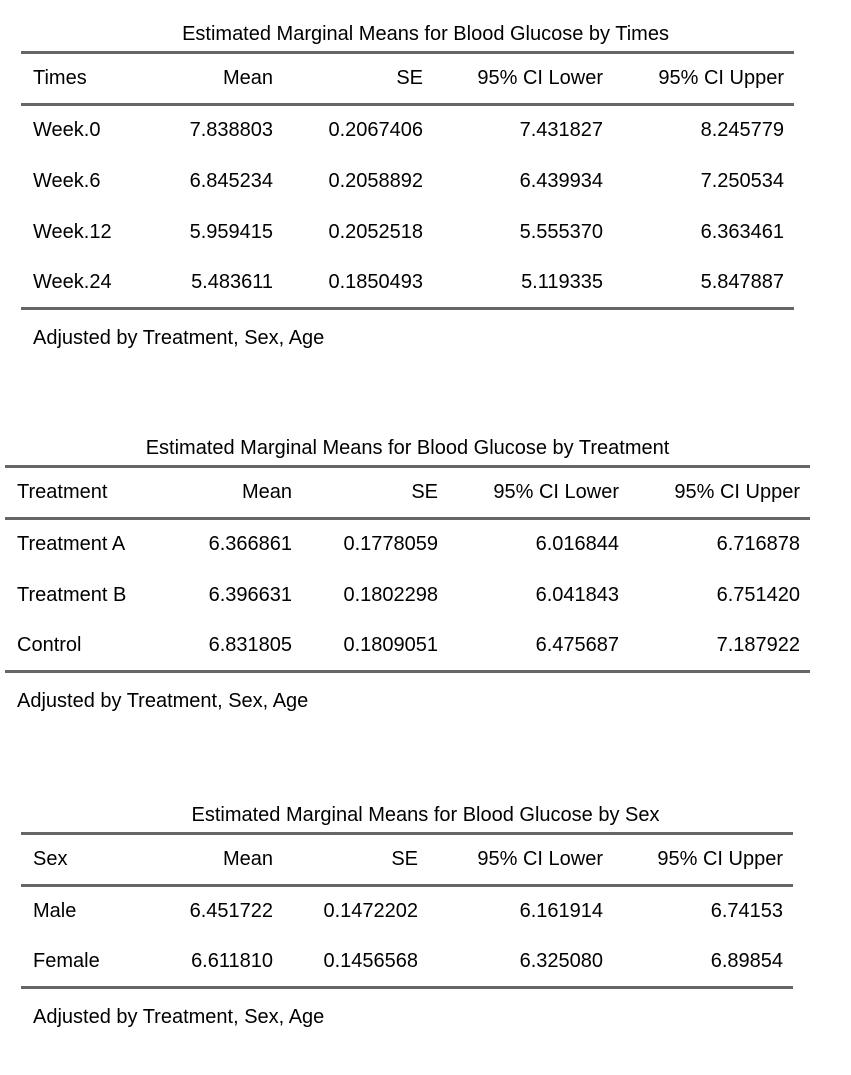 The width and height of the screenshot is (851, 1075). What do you see at coordinates (577, 644) in the screenshot?
I see `ci-lower-cell: 6.475687` at bounding box center [577, 644].